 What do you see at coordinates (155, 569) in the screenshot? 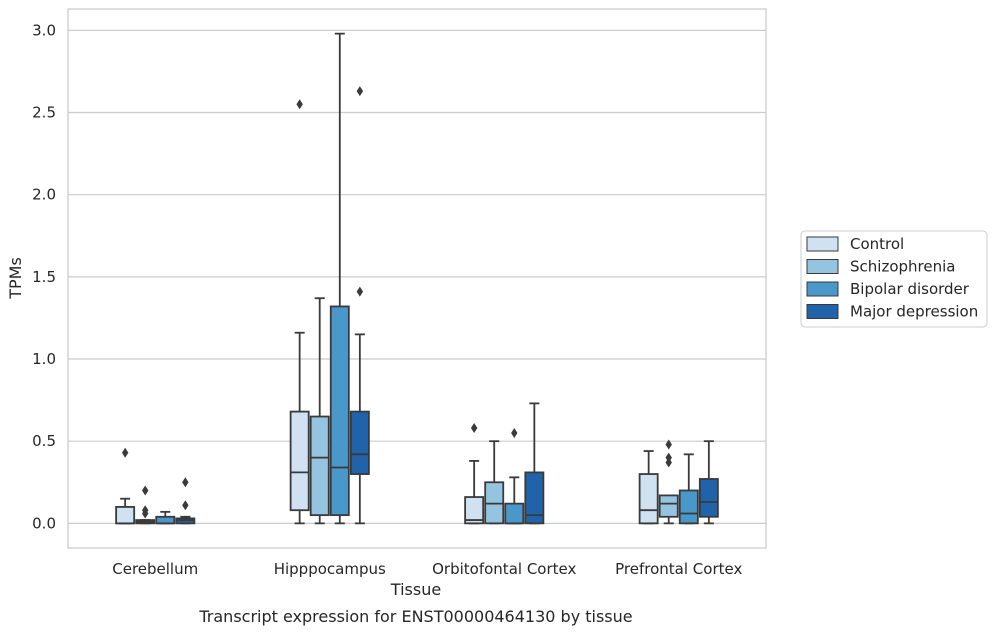
I see `x-tick-label: Cerebellum` at bounding box center [155, 569].